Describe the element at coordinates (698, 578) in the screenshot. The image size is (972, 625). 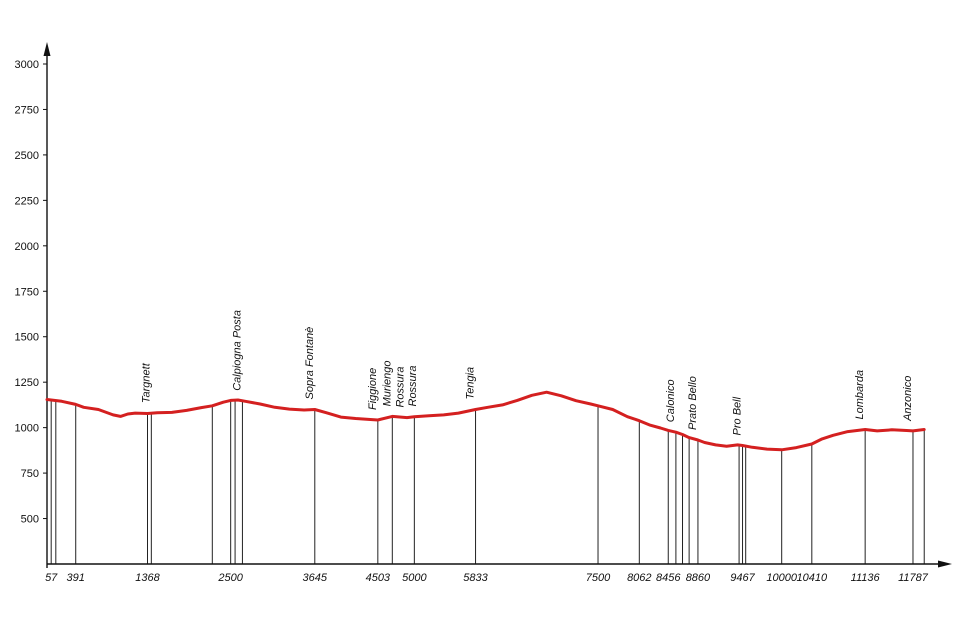
I see `x-tick-label: 8860` at that location.